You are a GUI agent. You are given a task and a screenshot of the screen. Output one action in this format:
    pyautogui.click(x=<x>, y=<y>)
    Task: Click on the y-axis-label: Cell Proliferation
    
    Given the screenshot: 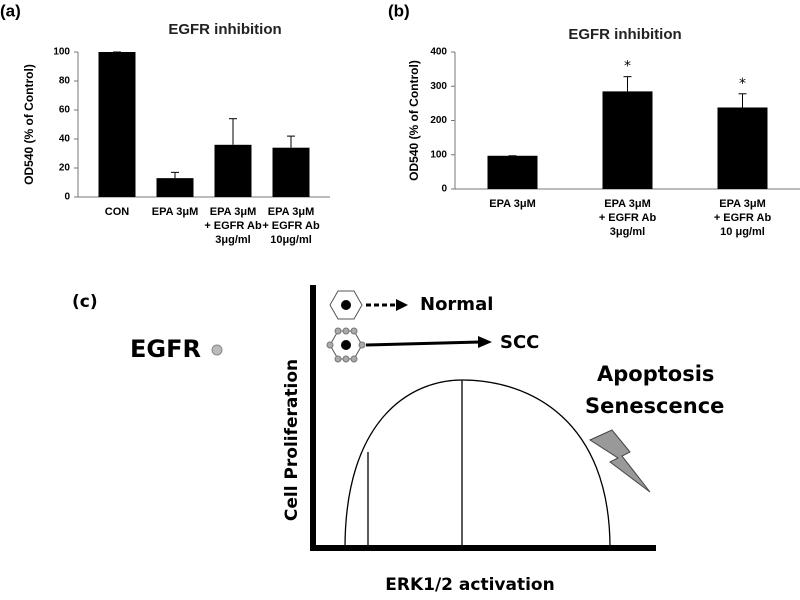 What is the action you would take?
    pyautogui.click(x=292, y=440)
    